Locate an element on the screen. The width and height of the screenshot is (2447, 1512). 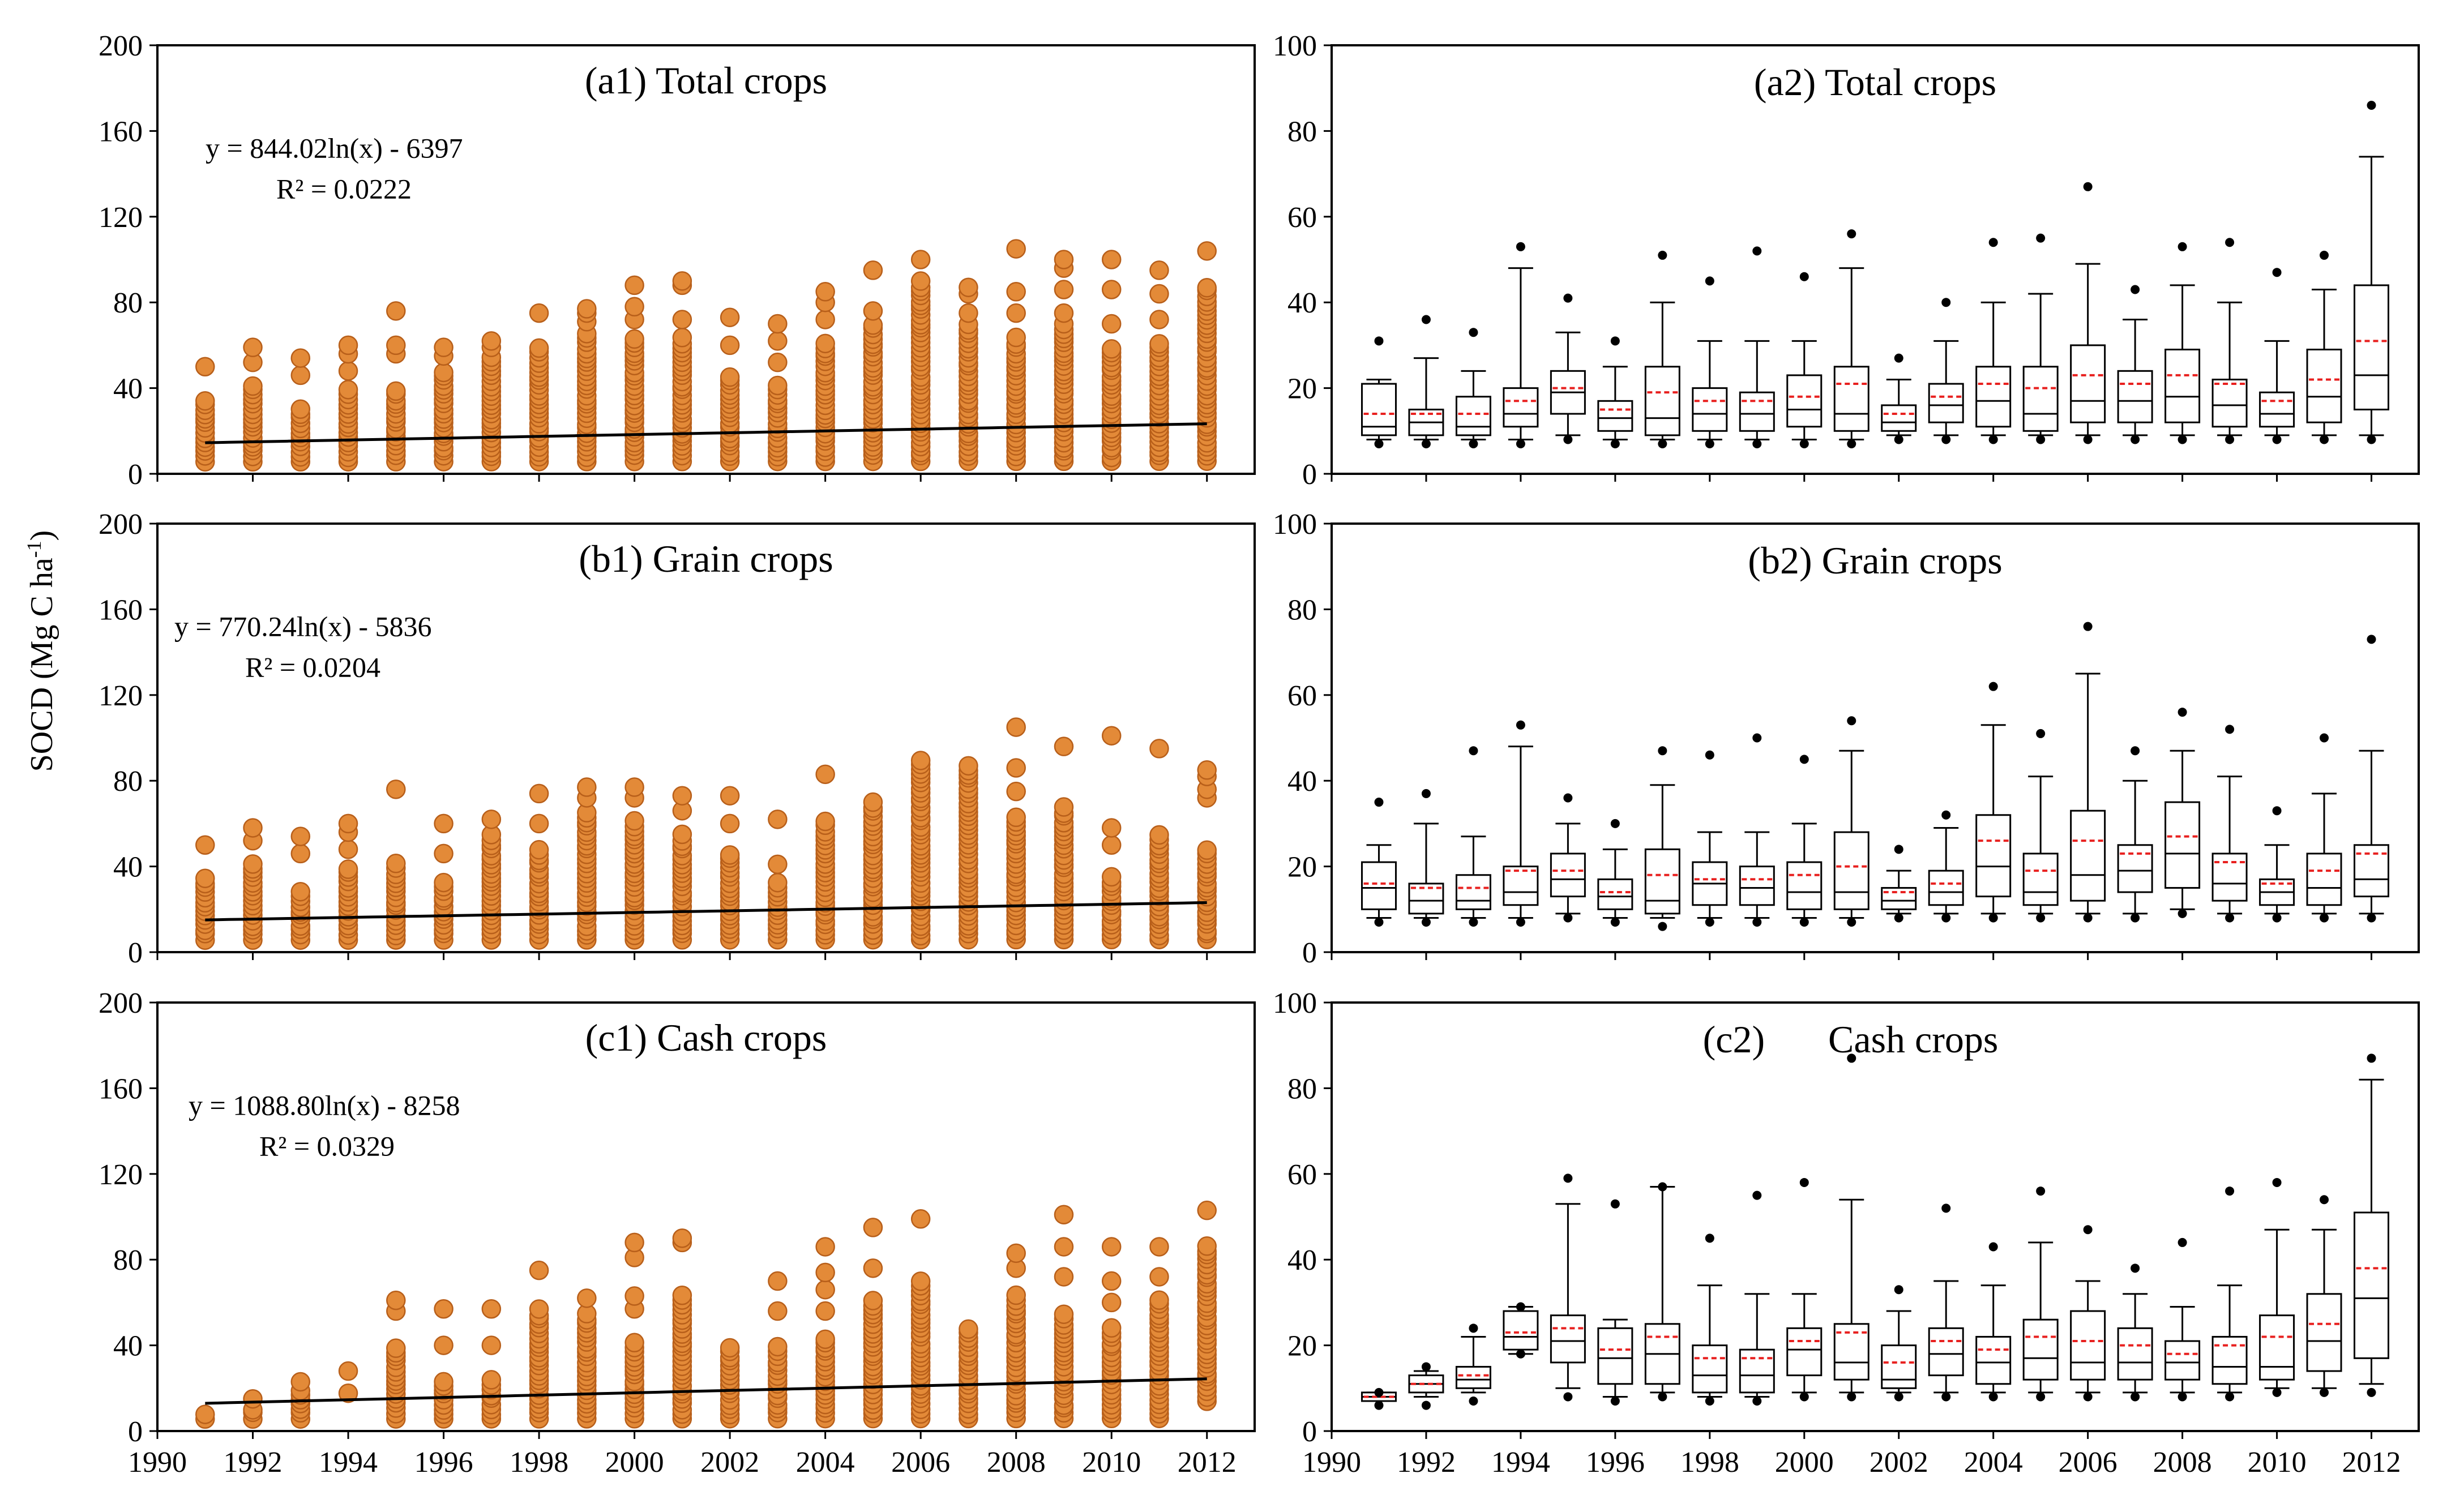
y-axis-label: SOCD (Mg C ha-1) is located at coordinates (41, 651).